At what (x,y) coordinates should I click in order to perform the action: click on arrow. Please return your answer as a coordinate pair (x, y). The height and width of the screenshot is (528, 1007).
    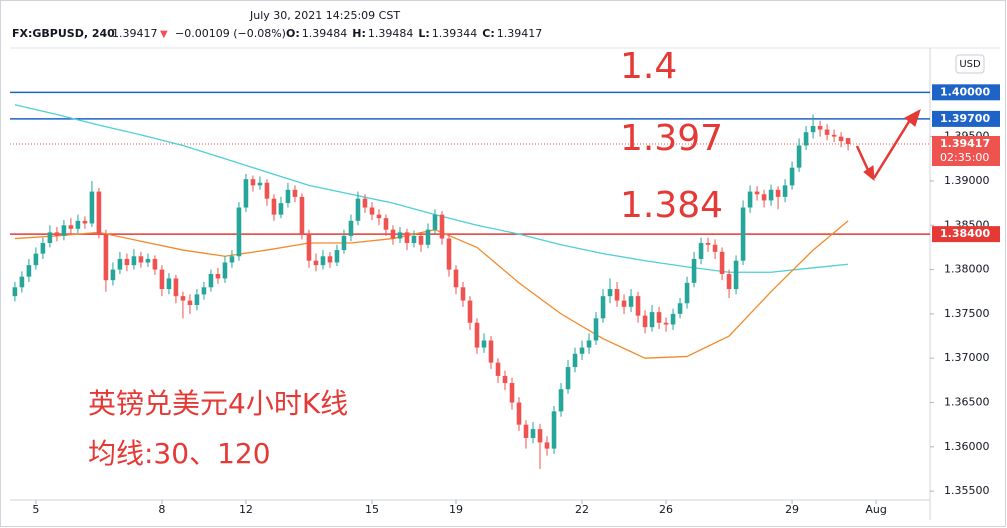
    Looking at the image, I should click on (892, 149).